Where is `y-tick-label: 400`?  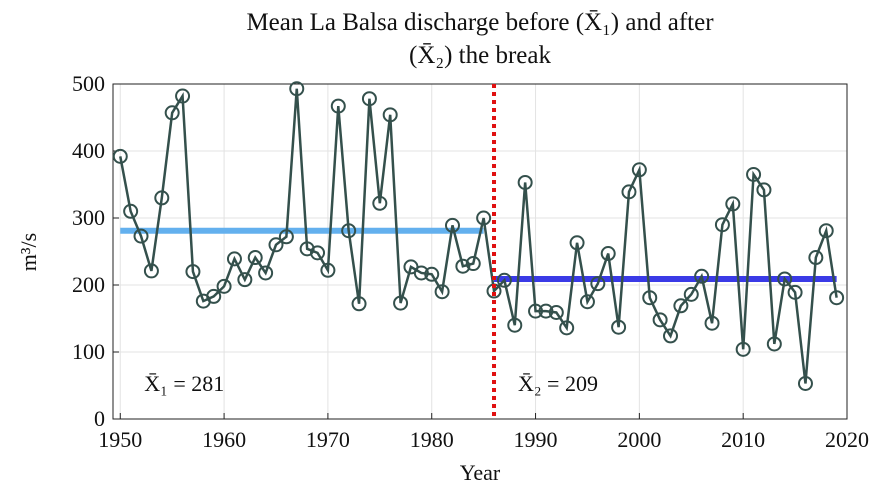 y-tick-label: 400 is located at coordinates (88, 150).